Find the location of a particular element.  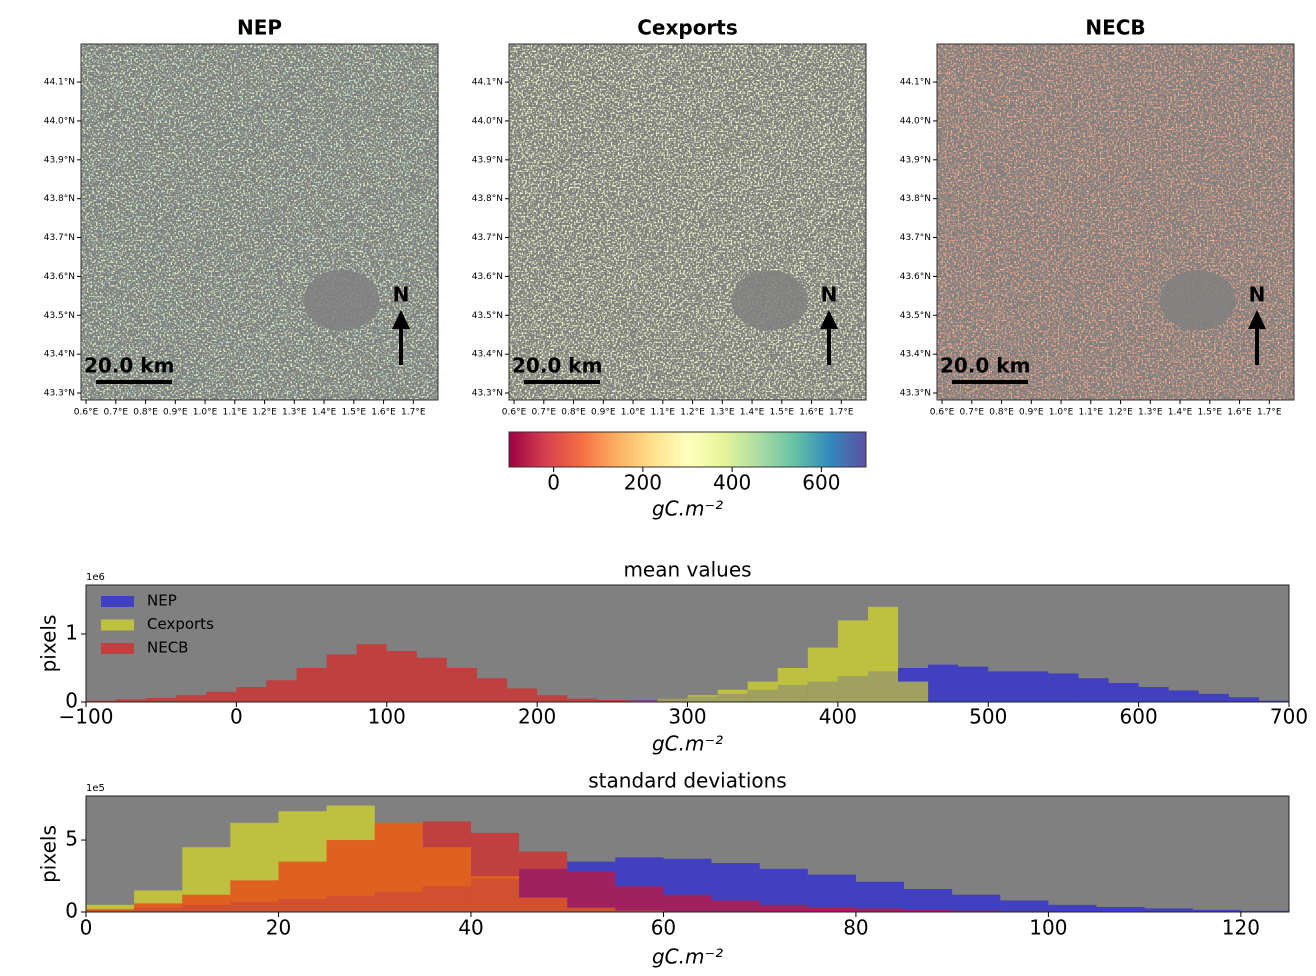

plot-frame is located at coordinates (687, 854).